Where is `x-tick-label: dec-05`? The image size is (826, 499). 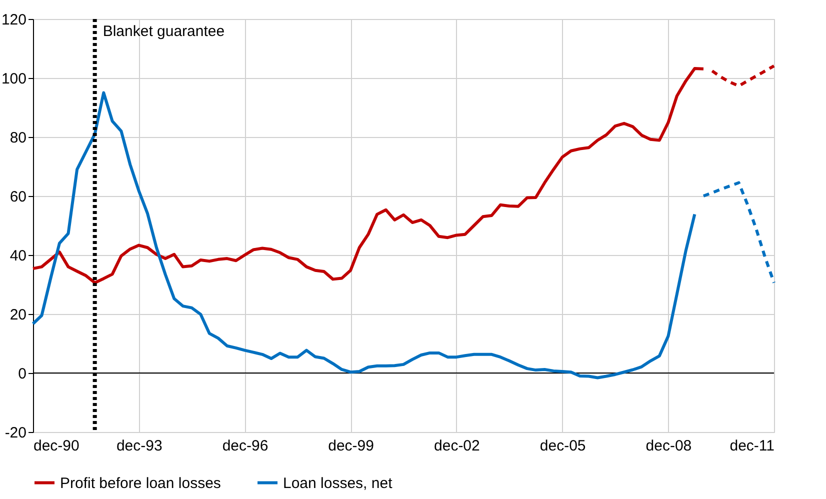
x-tick-label: dec-05 is located at coordinates (563, 446).